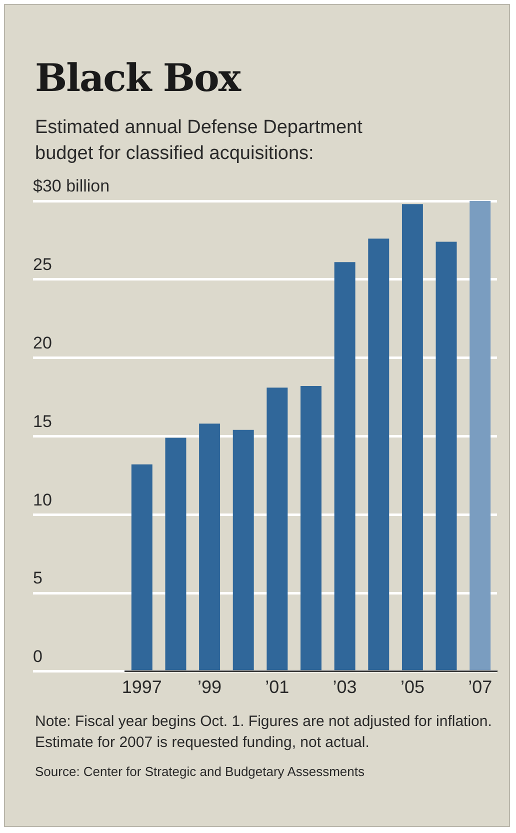 The image size is (516, 833). Describe the element at coordinates (37, 578) in the screenshot. I see `y-tick-label: 5` at that location.